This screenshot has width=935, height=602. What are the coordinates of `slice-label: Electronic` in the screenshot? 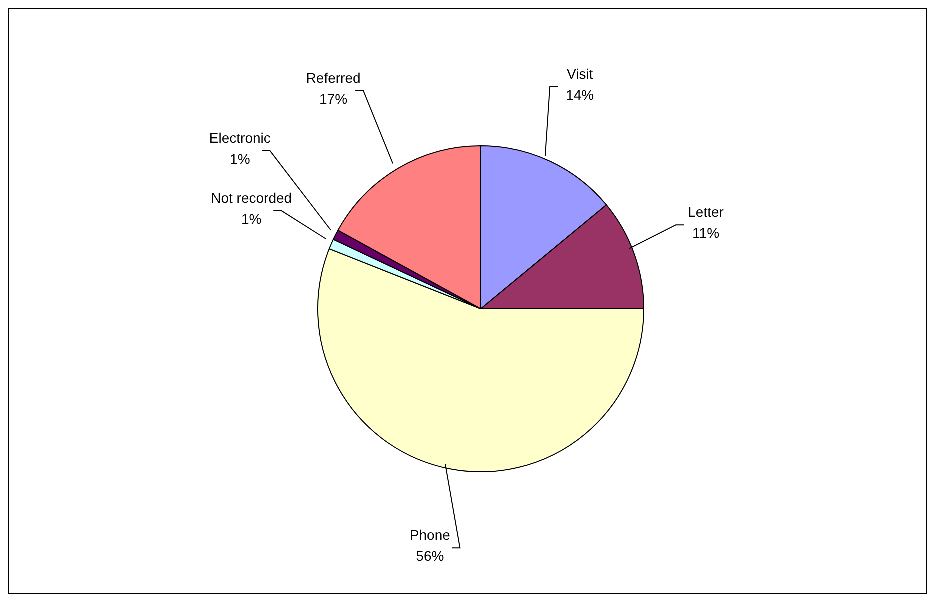 It's located at (240, 138).